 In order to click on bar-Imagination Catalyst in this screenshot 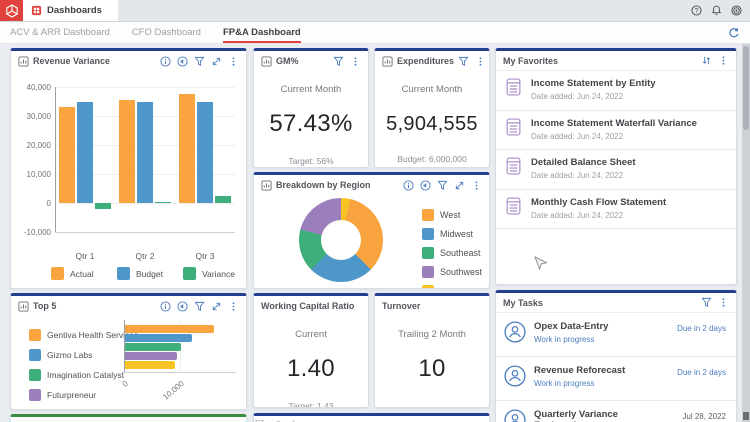, I will do `click(153, 347)`.